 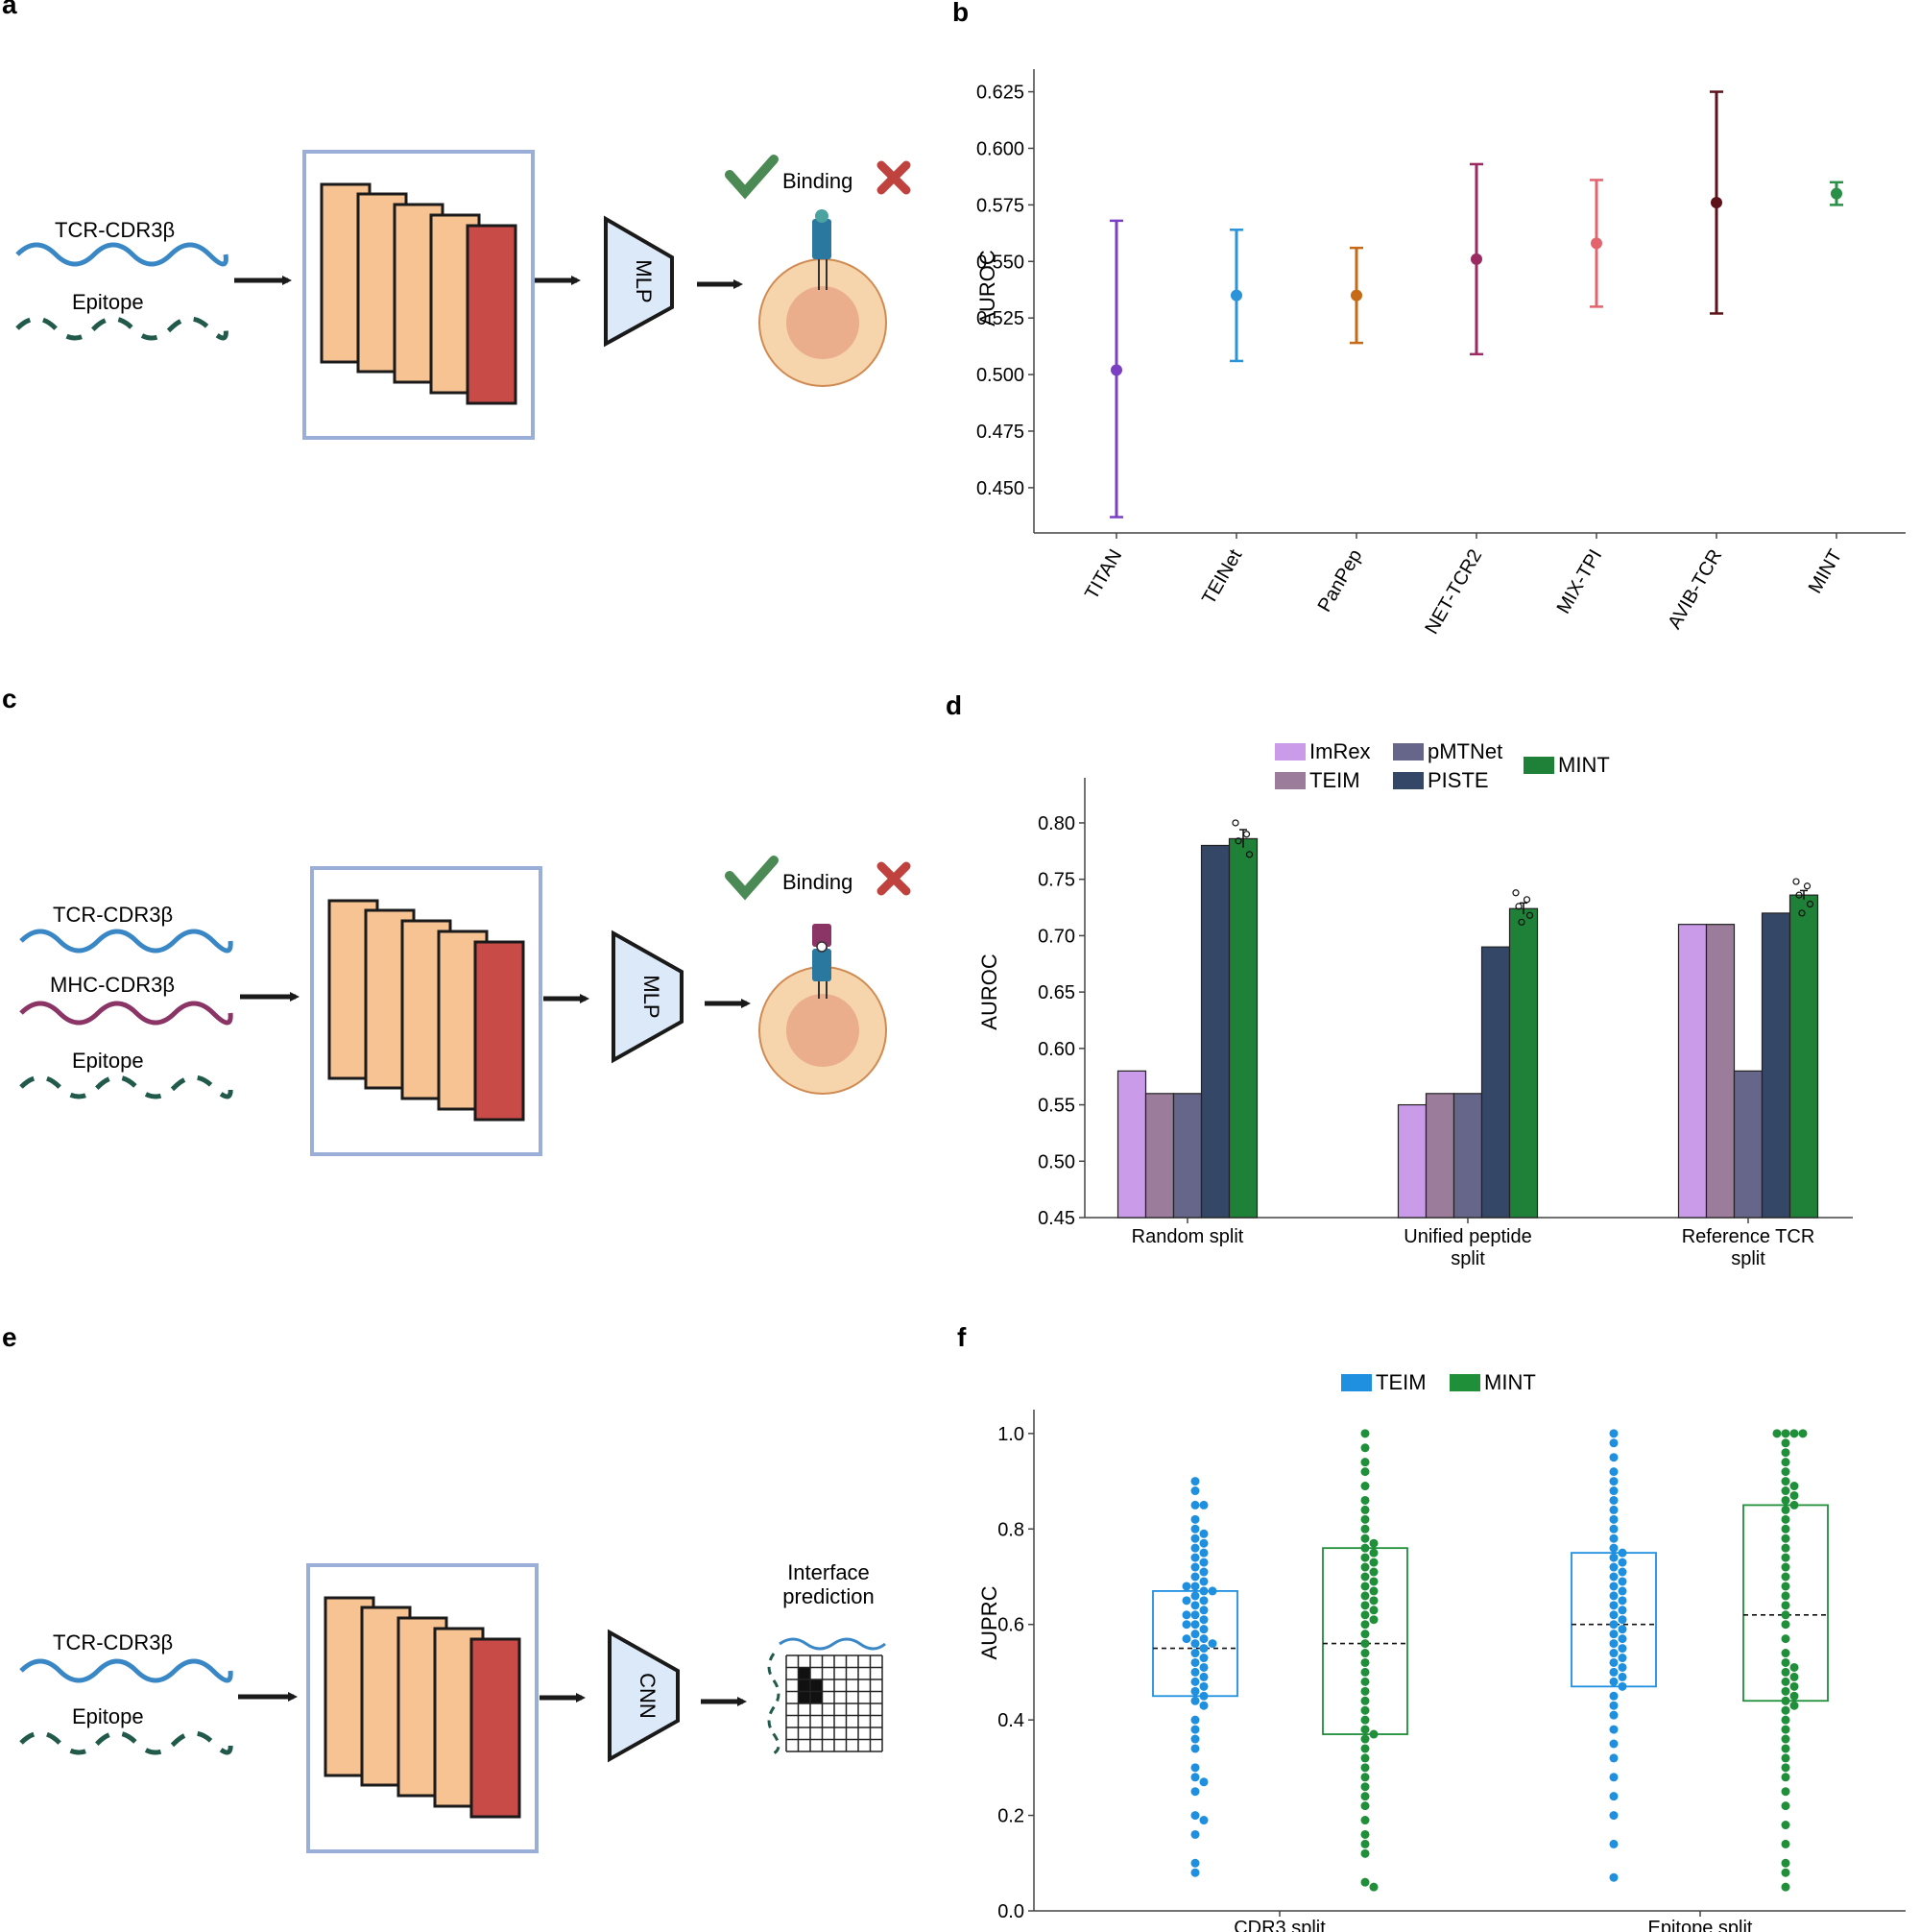 I want to click on receptor-ligand, so click(x=821, y=216).